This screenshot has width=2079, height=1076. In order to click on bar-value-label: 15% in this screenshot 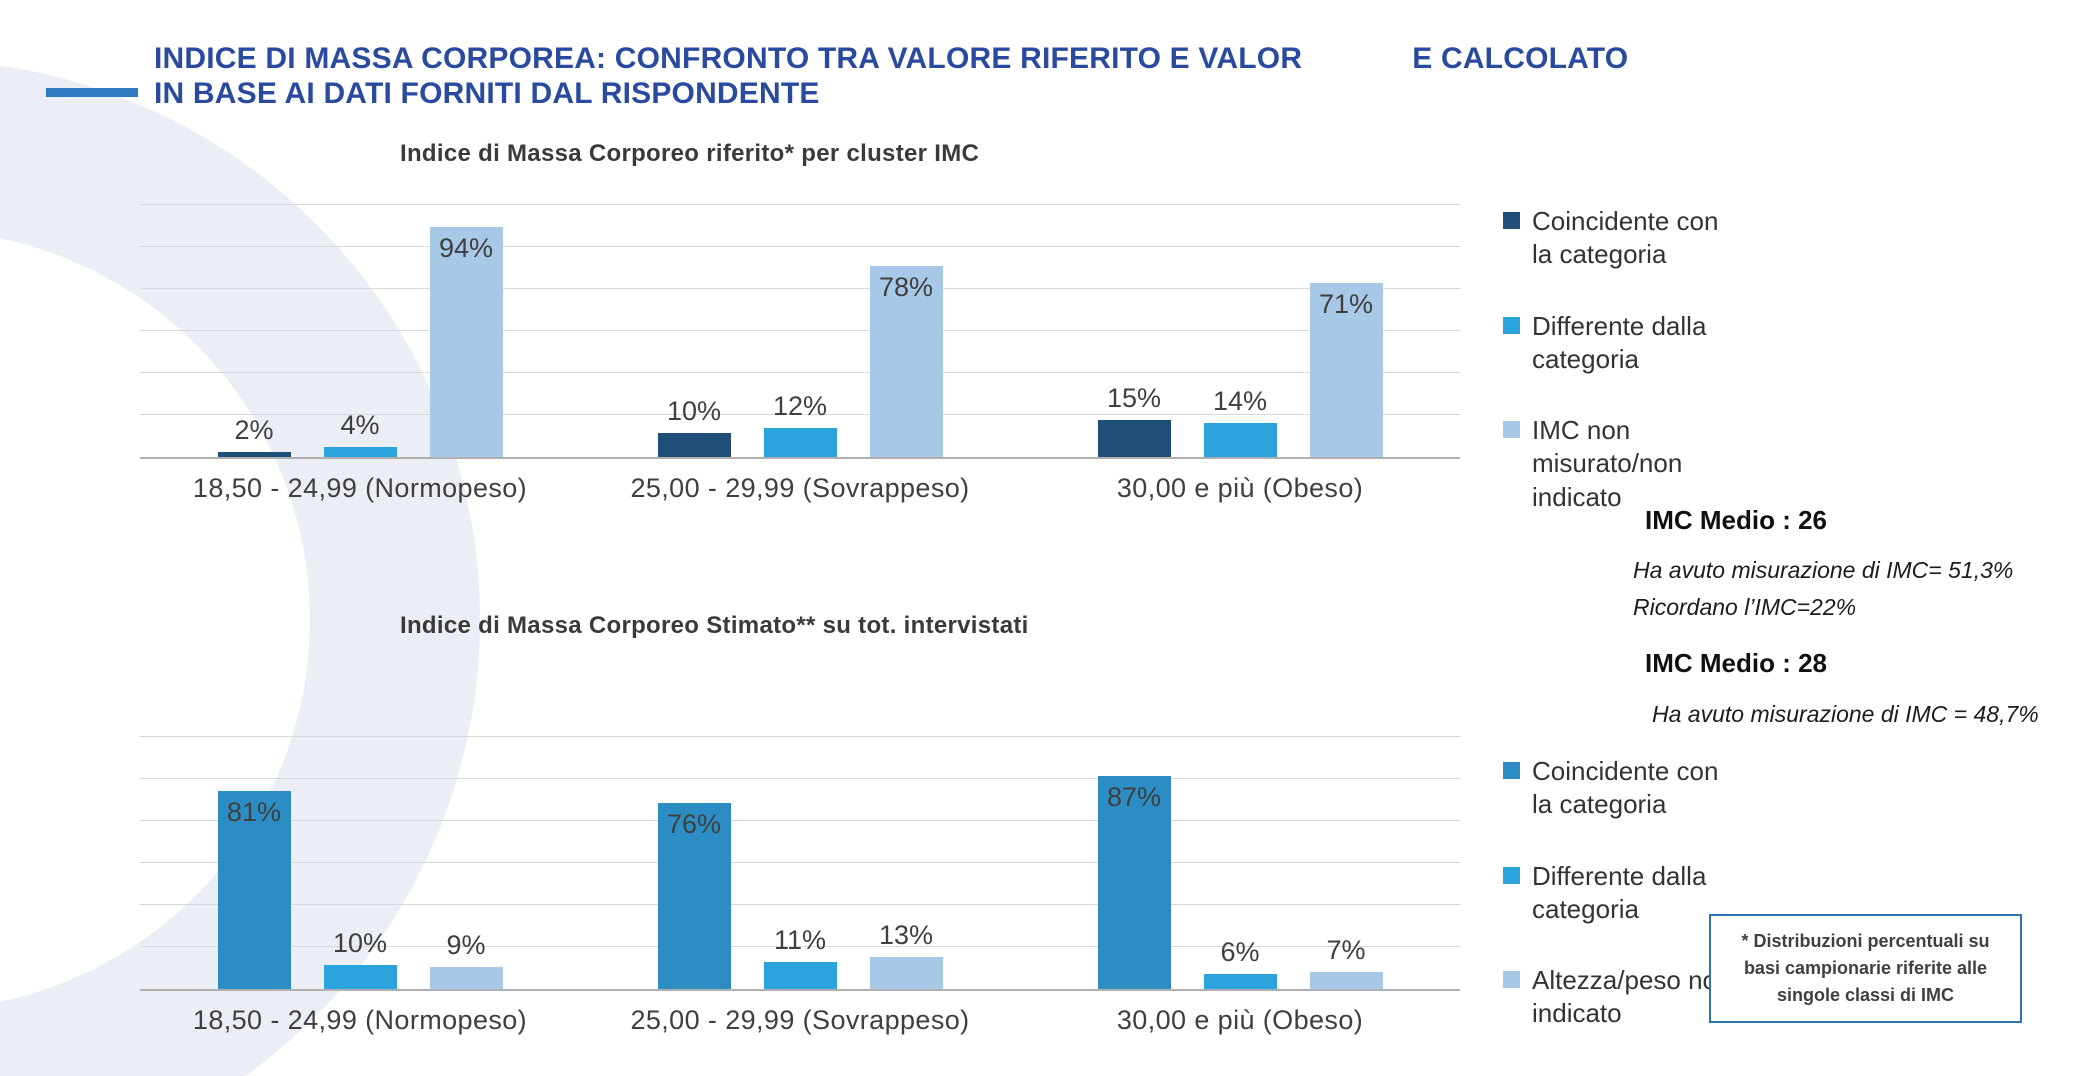, I will do `click(1134, 398)`.